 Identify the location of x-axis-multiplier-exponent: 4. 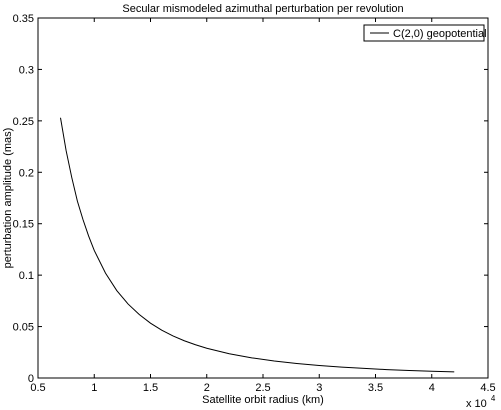
(493, 398).